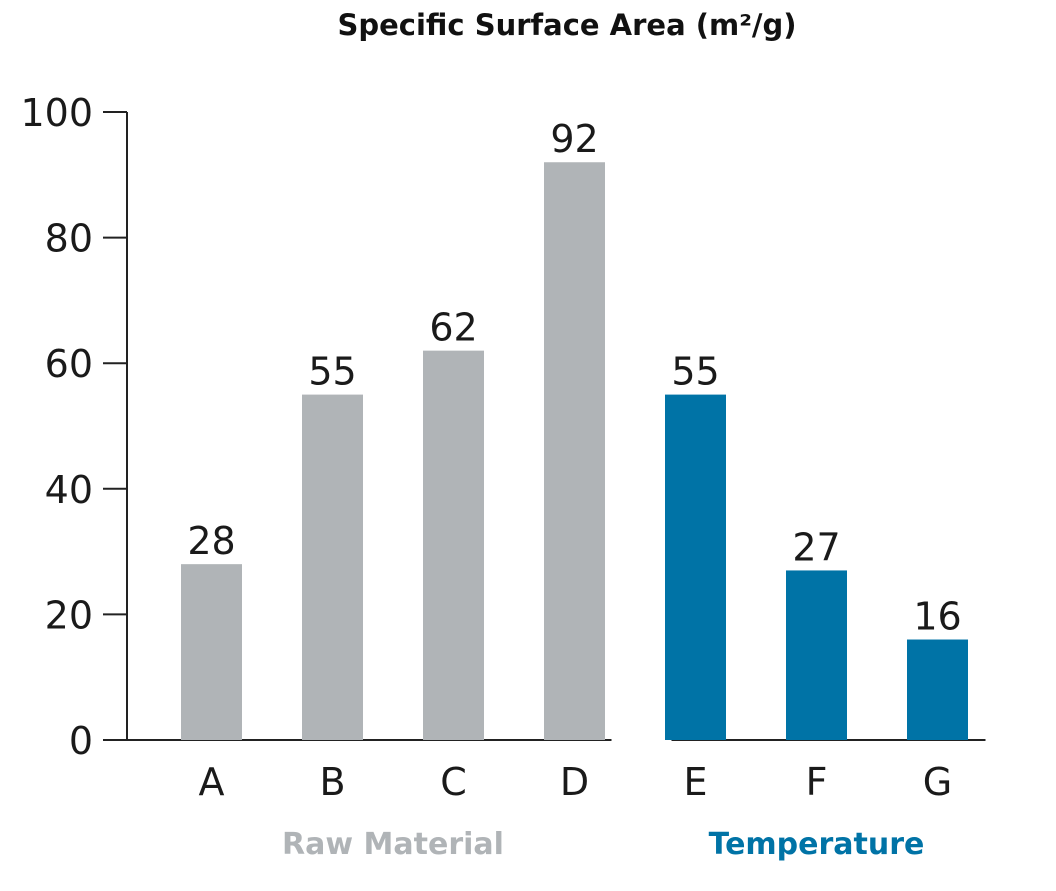 This screenshot has width=1056, height=891. I want to click on y-tick-label: 80, so click(69, 239).